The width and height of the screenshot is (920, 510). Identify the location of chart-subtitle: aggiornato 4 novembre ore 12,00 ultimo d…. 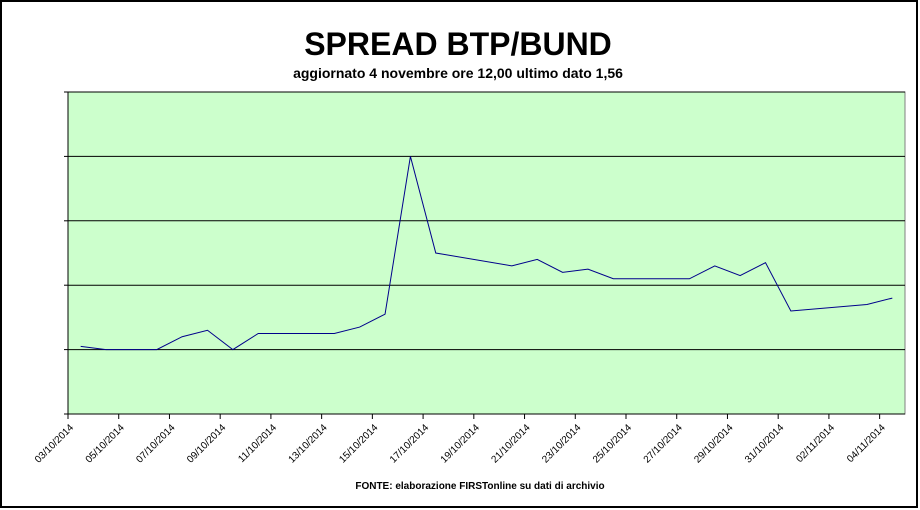
(458, 73).